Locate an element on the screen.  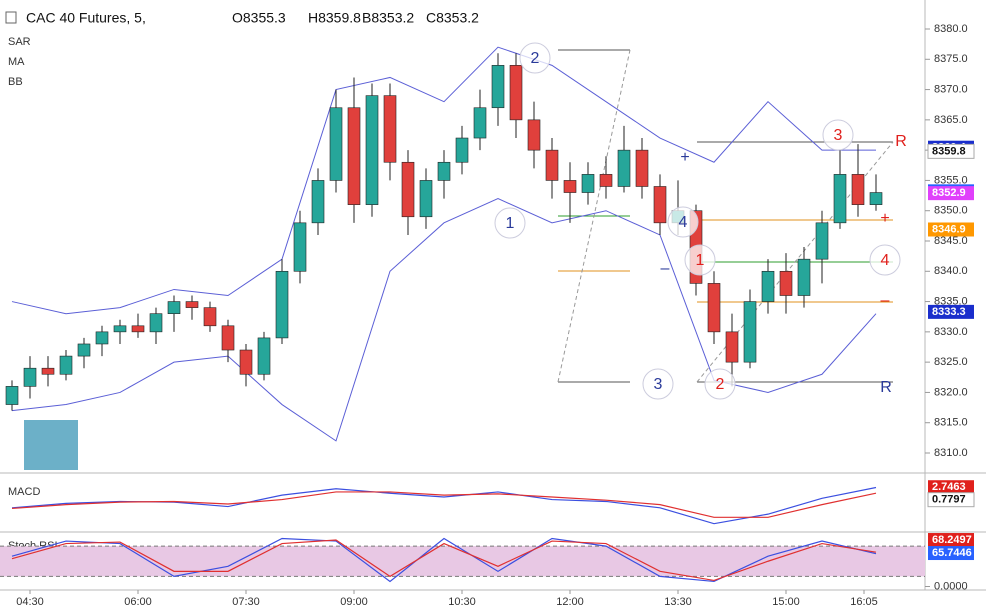
y-tick-label: 8380.0 is located at coordinates (951, 29).